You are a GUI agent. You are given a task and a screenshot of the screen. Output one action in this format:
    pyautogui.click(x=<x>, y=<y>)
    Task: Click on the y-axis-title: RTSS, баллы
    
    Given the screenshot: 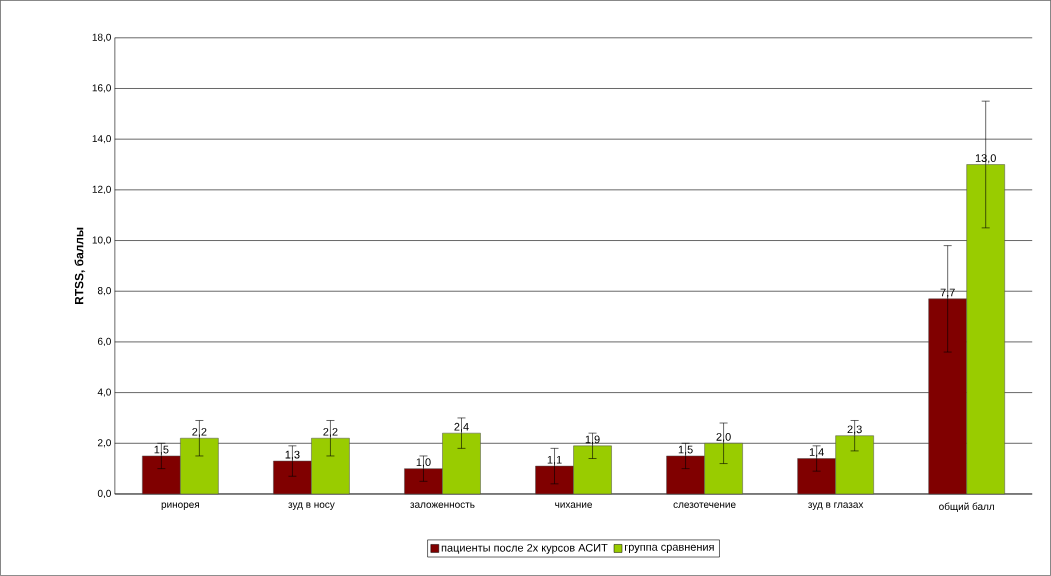 What is the action you would take?
    pyautogui.click(x=80, y=266)
    